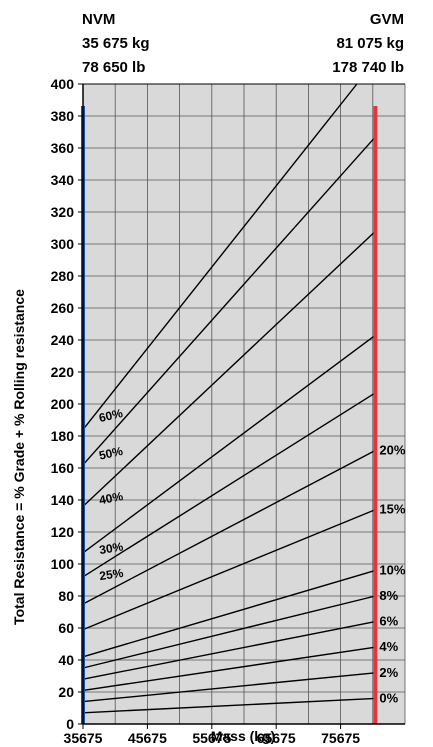 This screenshot has width=433, height=747. I want to click on y-tick-label: 160, so click(63, 468).